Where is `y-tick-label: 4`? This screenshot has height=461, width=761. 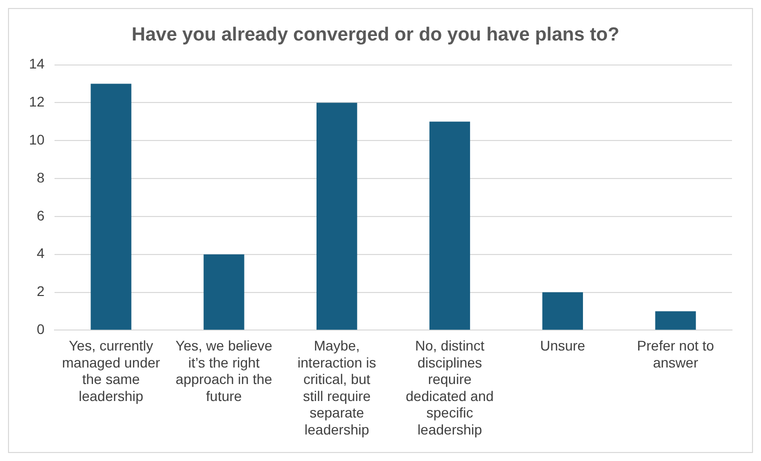 y-tick-label: 4 is located at coordinates (40, 253).